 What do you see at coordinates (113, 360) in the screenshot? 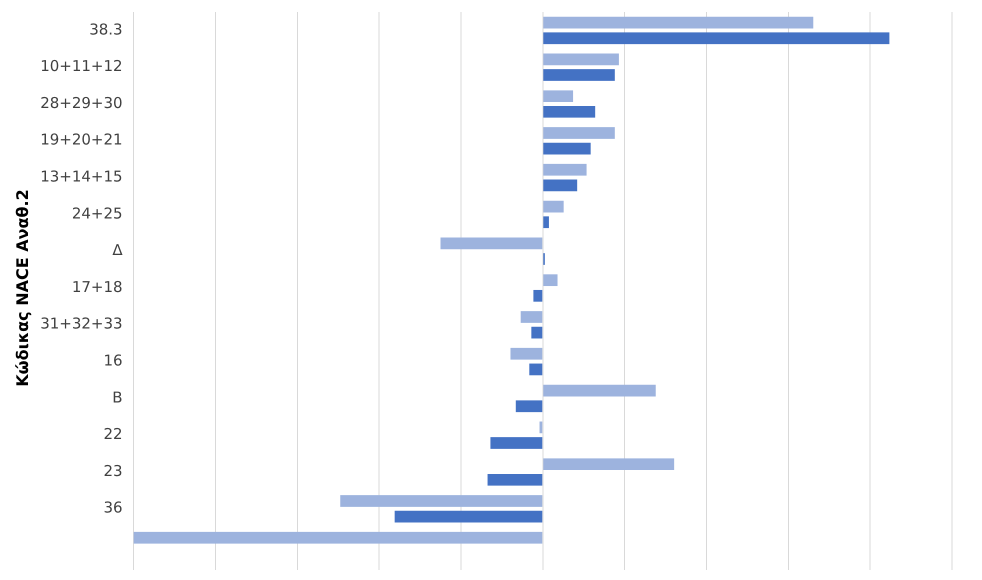
I see `y-tick-label: 16` at bounding box center [113, 360].